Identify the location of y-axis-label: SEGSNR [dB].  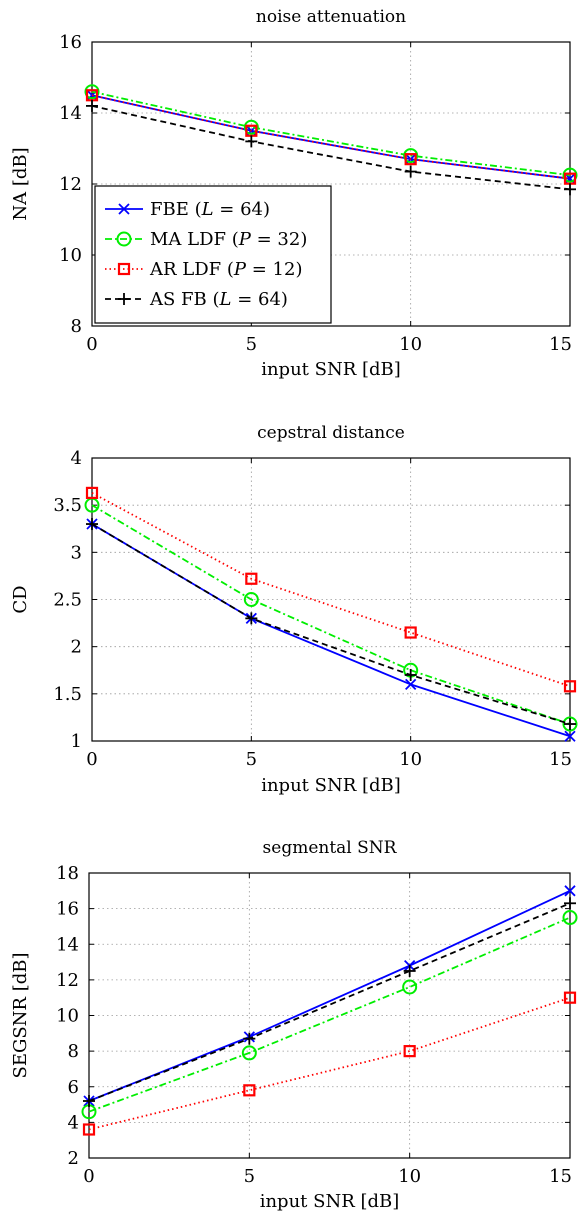
(20, 1016).